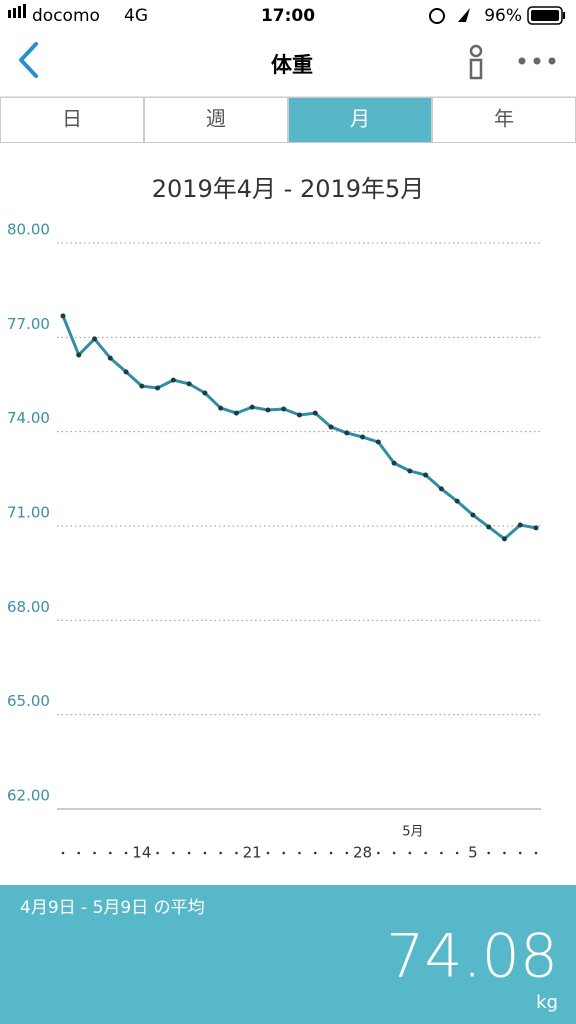 This screenshot has height=1024, width=576. I want to click on time: 17:00, so click(288, 16).